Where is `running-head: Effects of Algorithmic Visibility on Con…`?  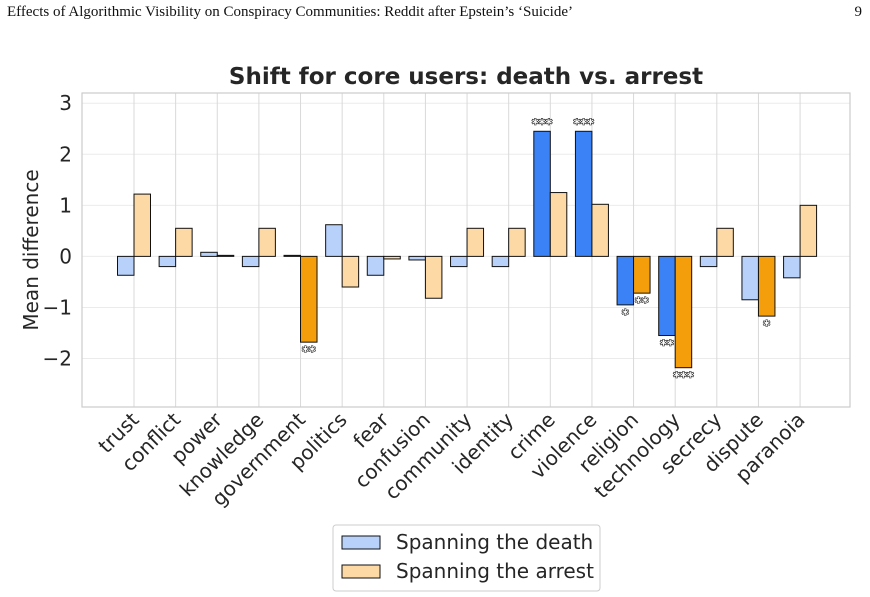 running-head: Effects of Algorithmic Visibility on Con… is located at coordinates (290, 12).